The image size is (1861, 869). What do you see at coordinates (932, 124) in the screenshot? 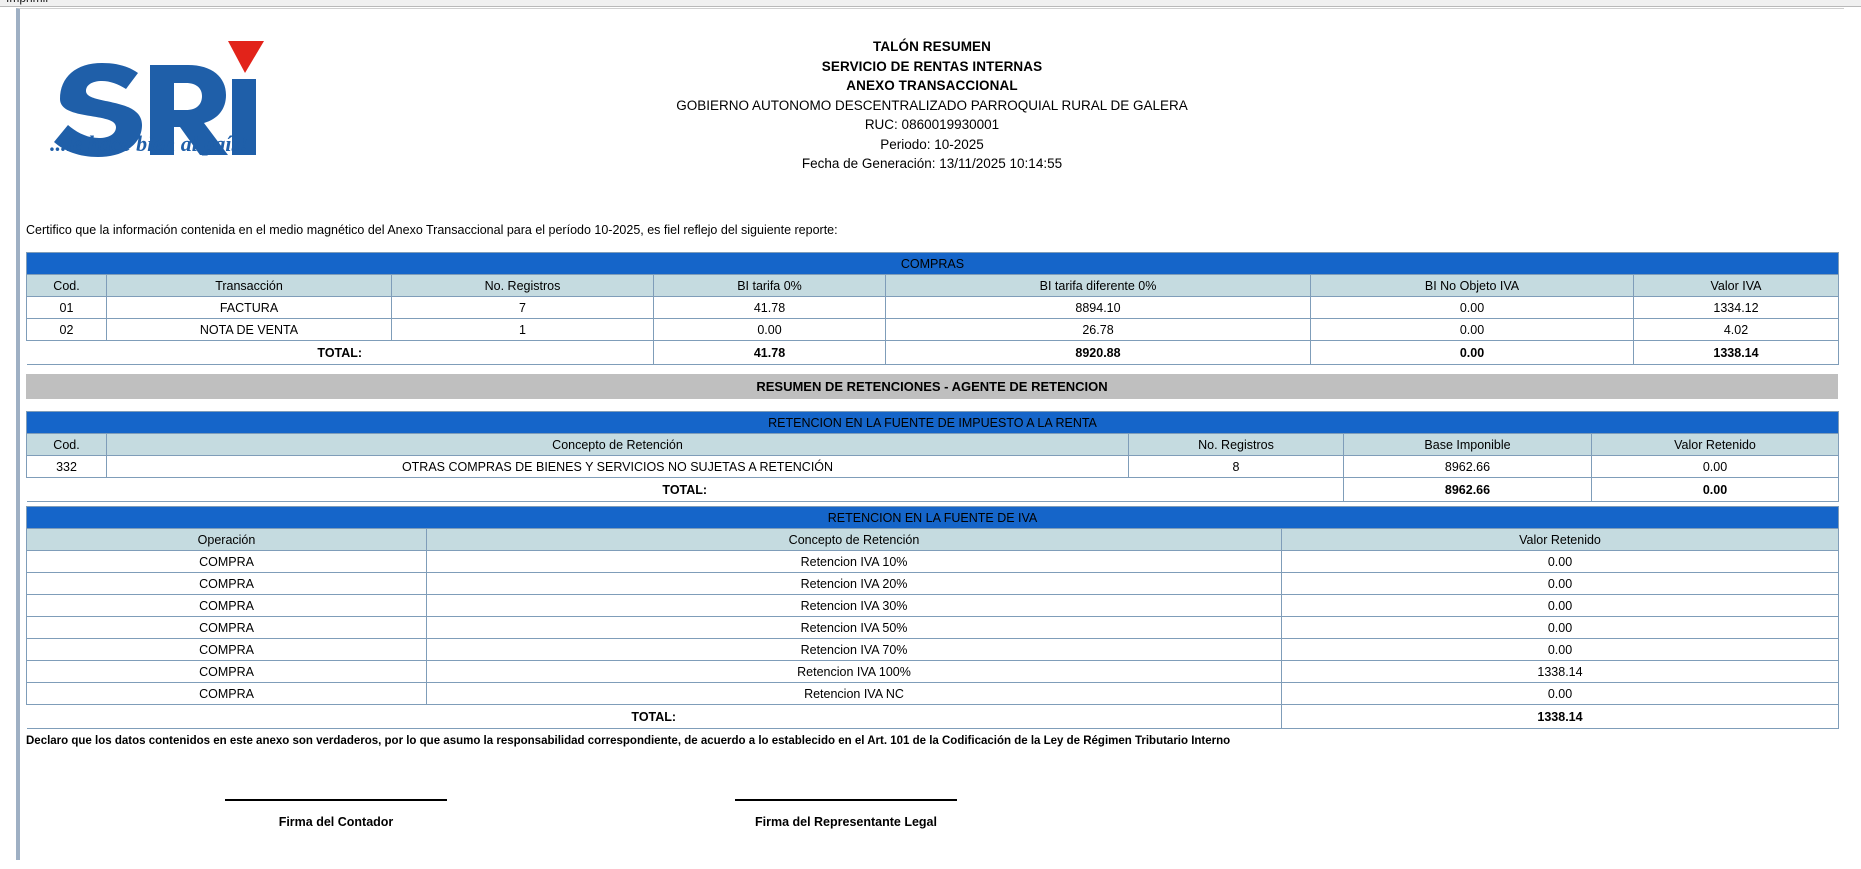
I see `header-line-ruc: RUC: 0860019930001` at bounding box center [932, 124].